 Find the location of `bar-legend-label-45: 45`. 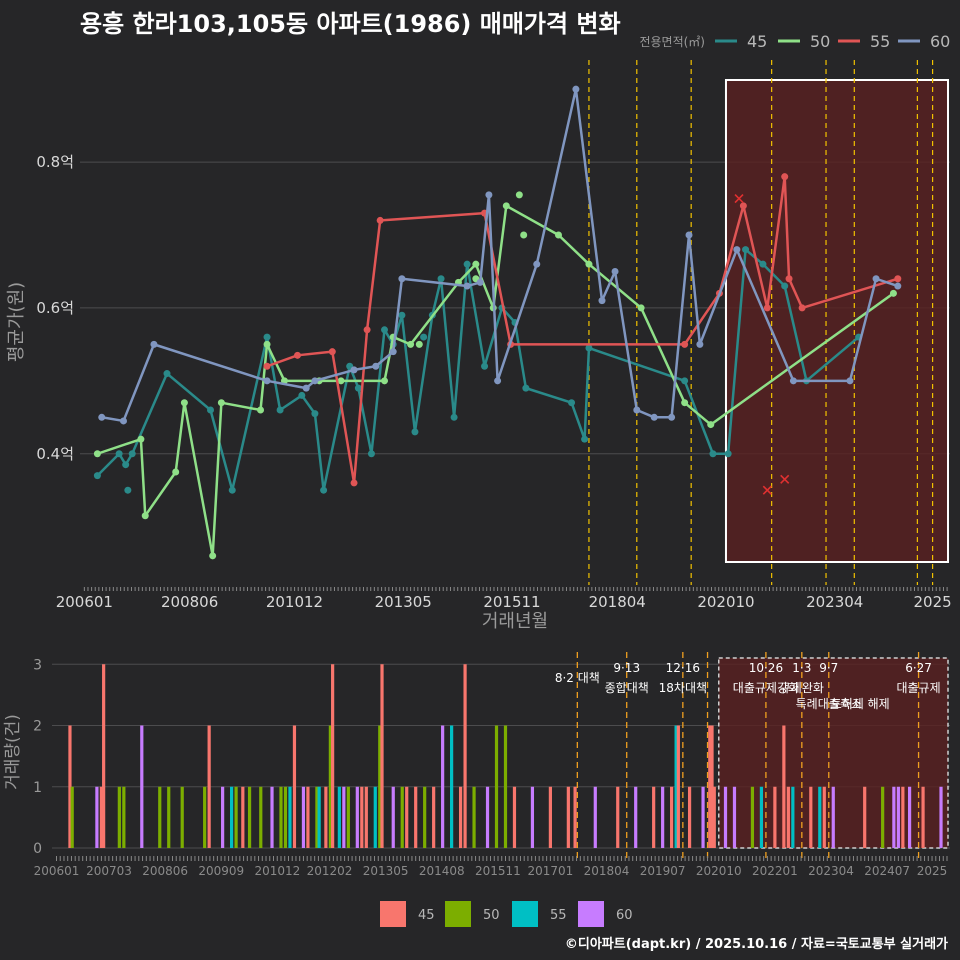

bar-legend-label-45: 45 is located at coordinates (426, 915).